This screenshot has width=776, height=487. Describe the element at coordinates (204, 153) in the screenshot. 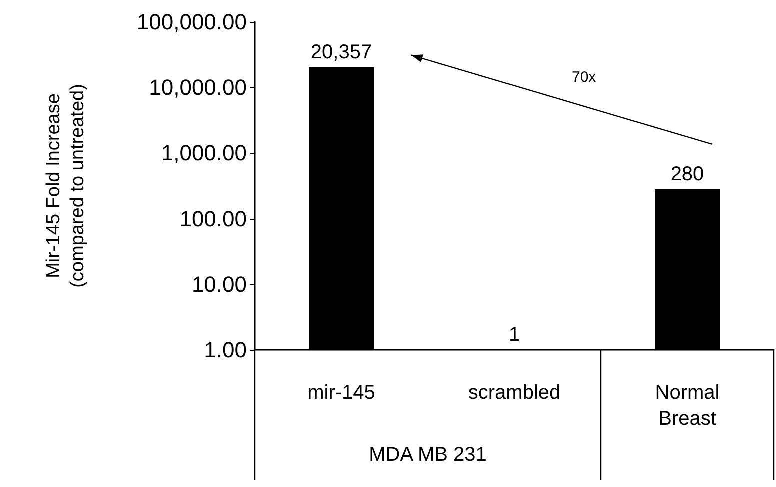

I see `y-tick-label: 1,000.00` at that location.